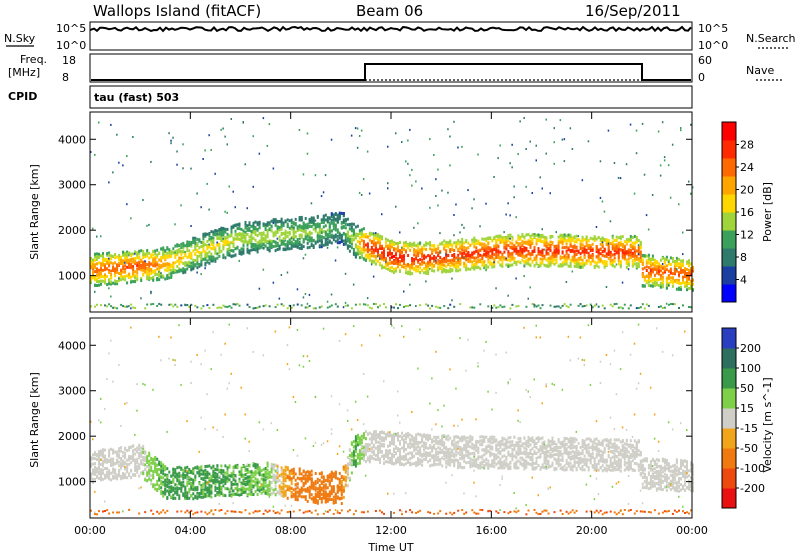  Describe the element at coordinates (391, 68) in the screenshot. I see `freq-panel-frame` at that location.